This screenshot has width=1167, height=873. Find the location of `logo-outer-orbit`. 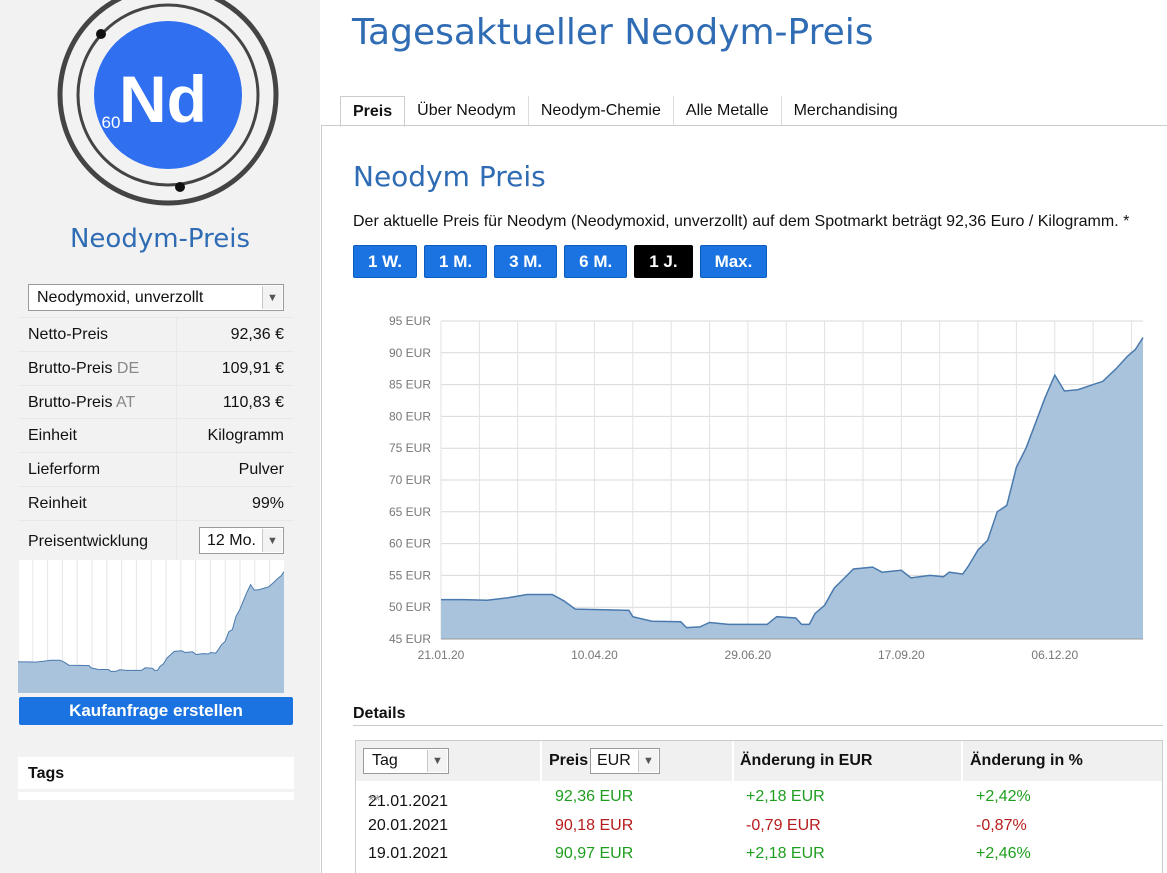

logo-outer-orbit is located at coordinates (168, 103).